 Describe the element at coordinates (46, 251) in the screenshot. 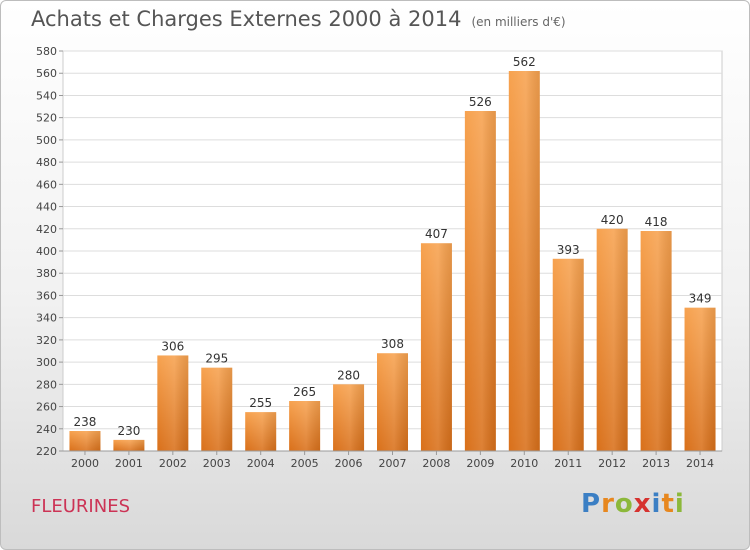

I see `y-tick-label: 400` at that location.